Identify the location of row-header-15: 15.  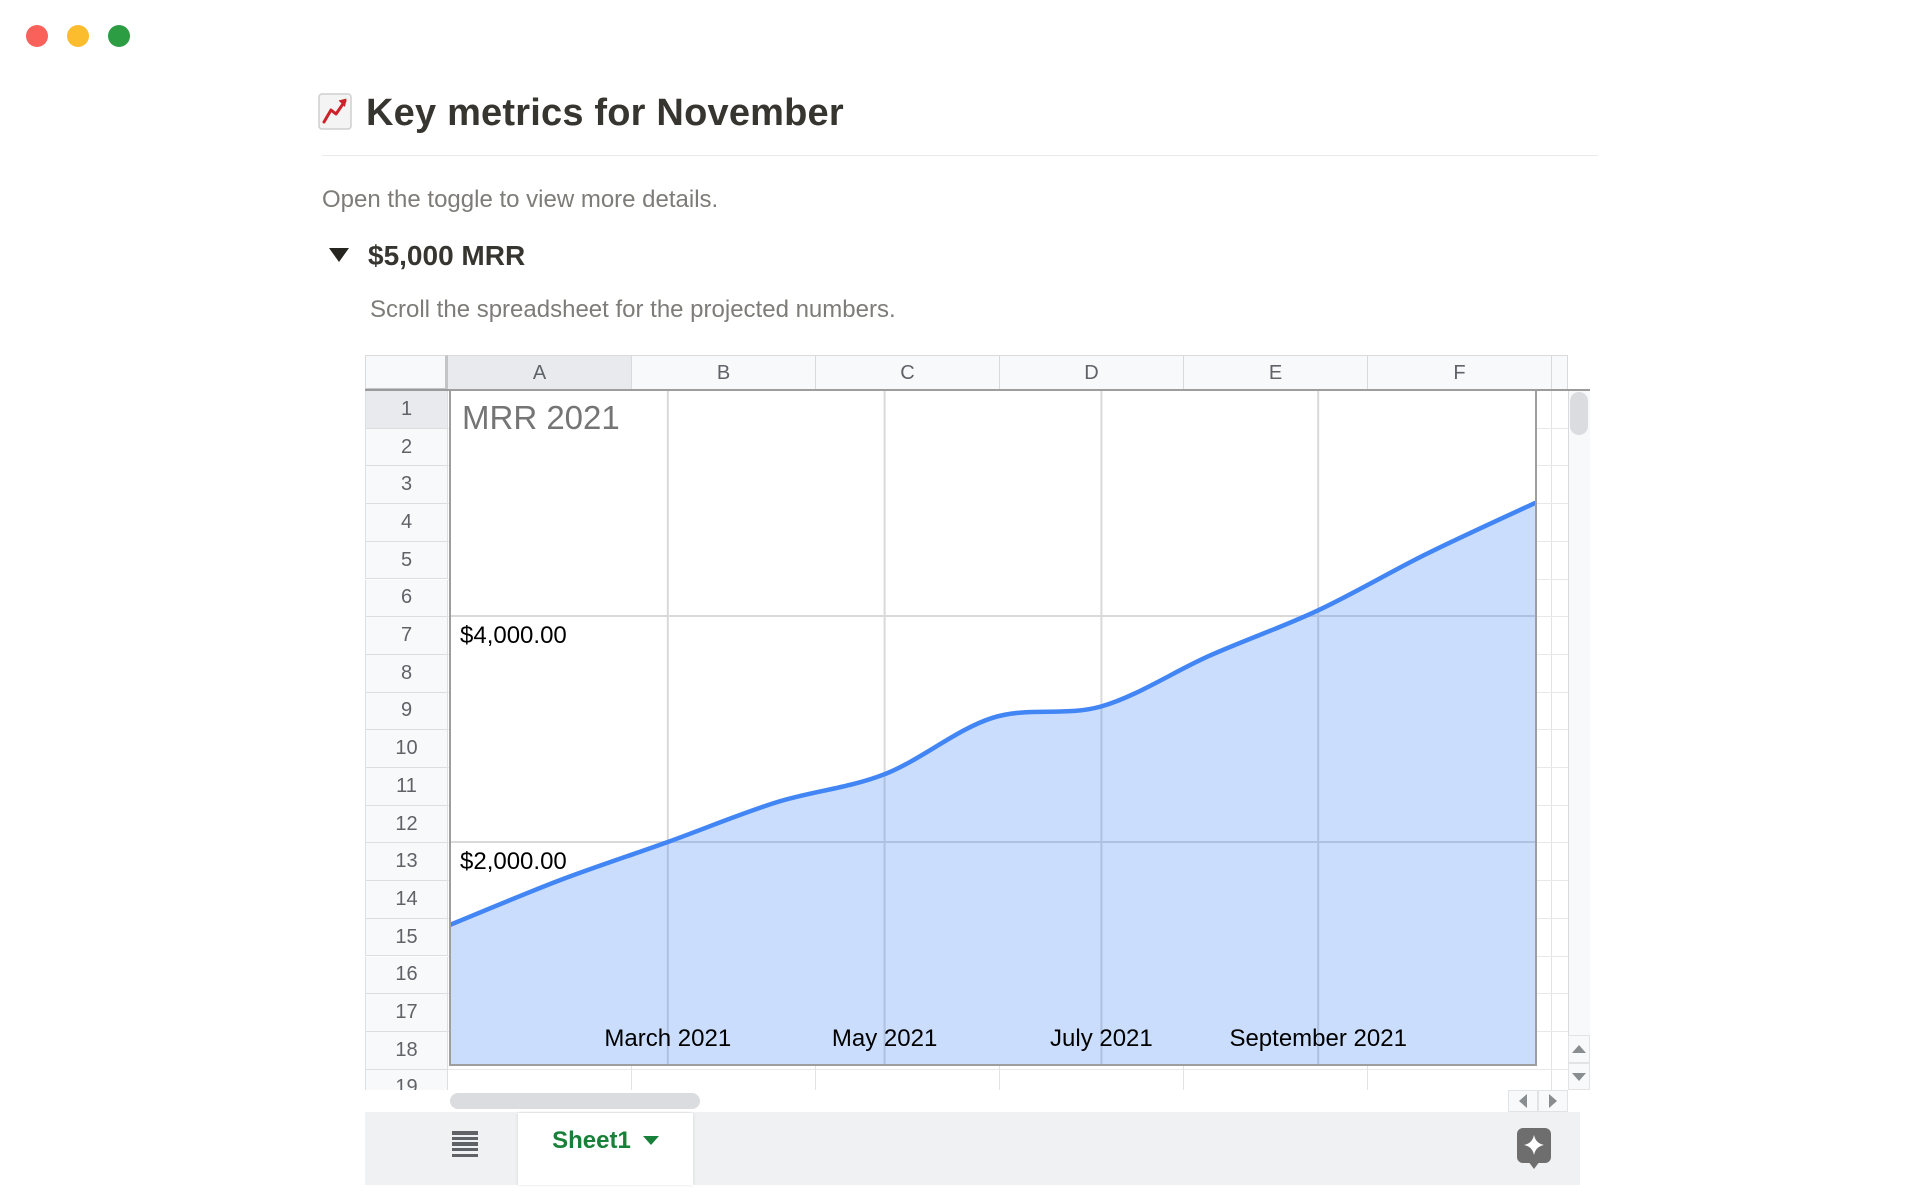
(406, 937).